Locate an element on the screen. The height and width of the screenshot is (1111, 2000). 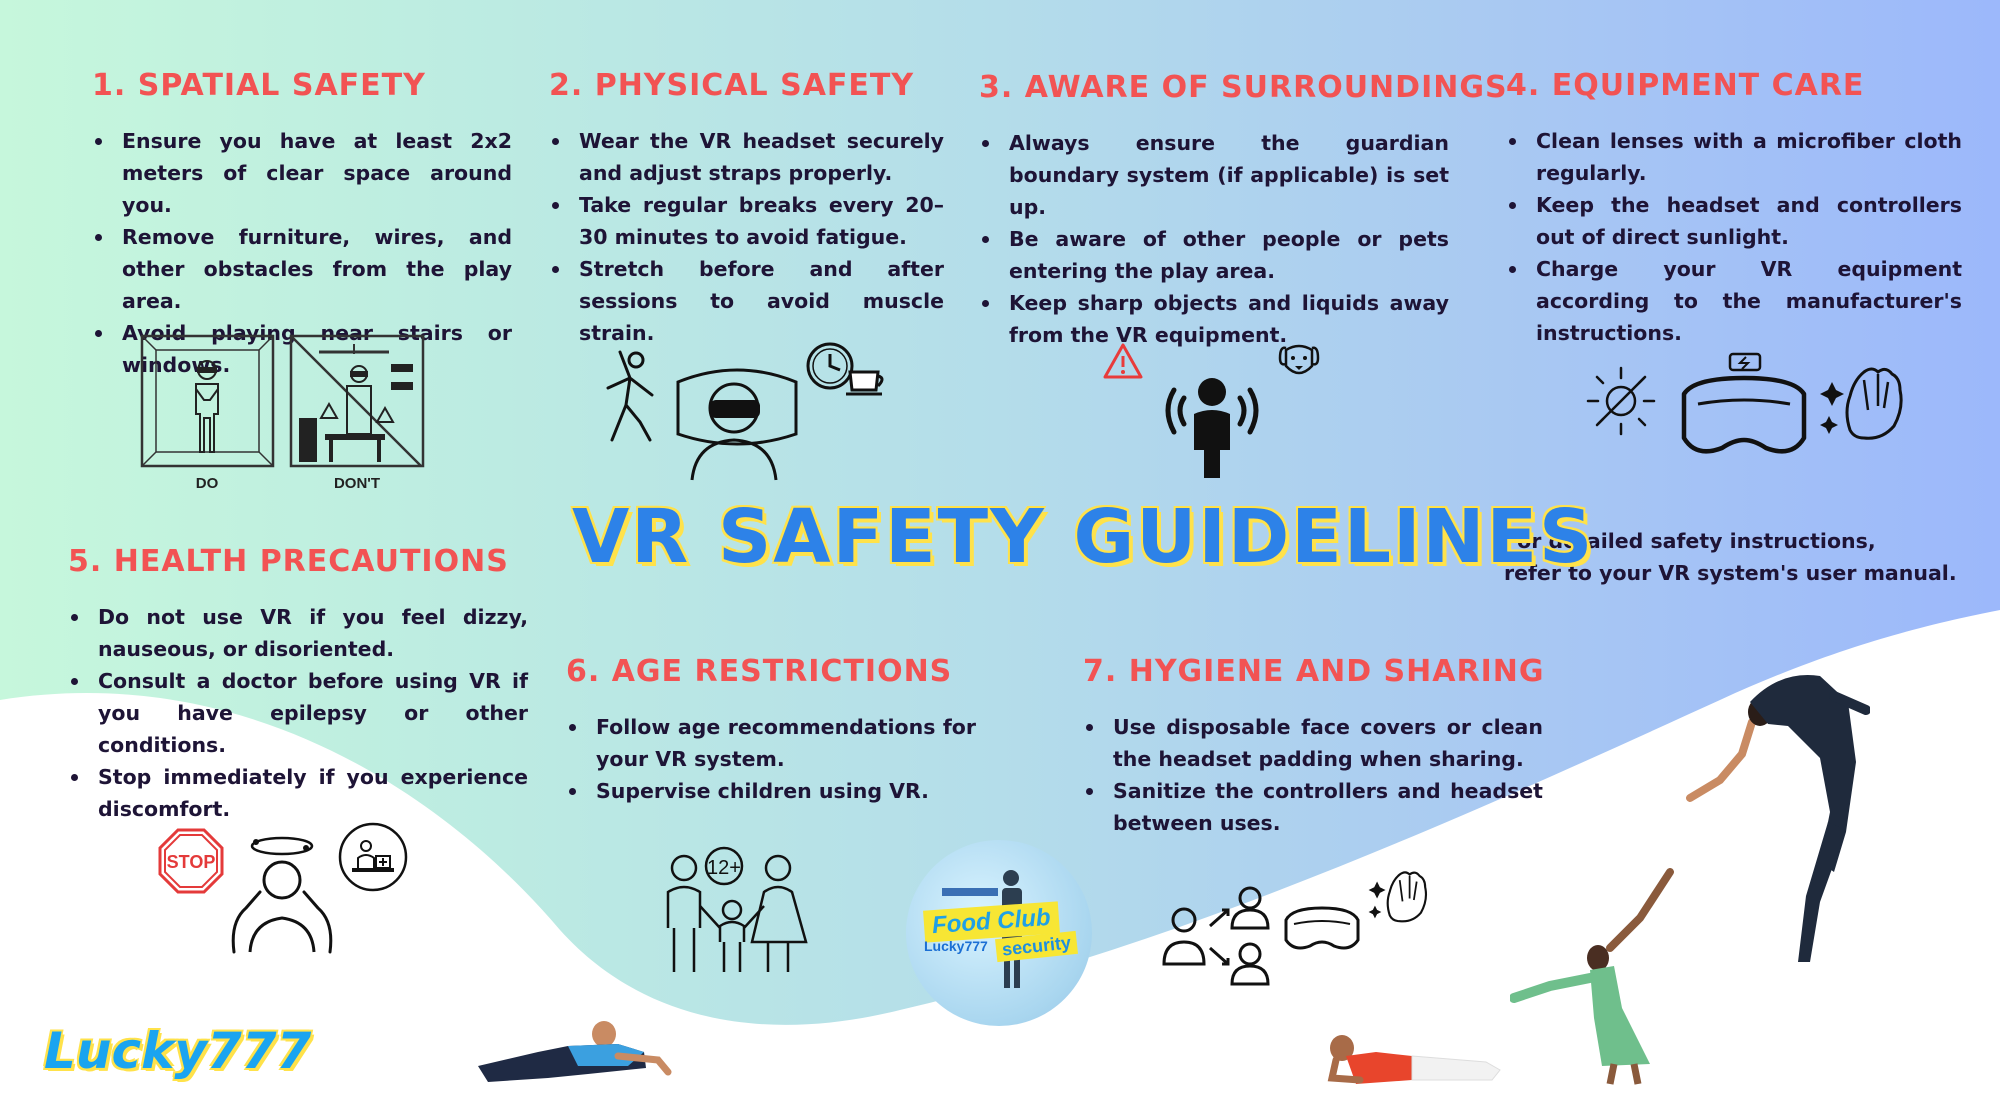
clock-coffee-break-icon is located at coordinates (846, 370).